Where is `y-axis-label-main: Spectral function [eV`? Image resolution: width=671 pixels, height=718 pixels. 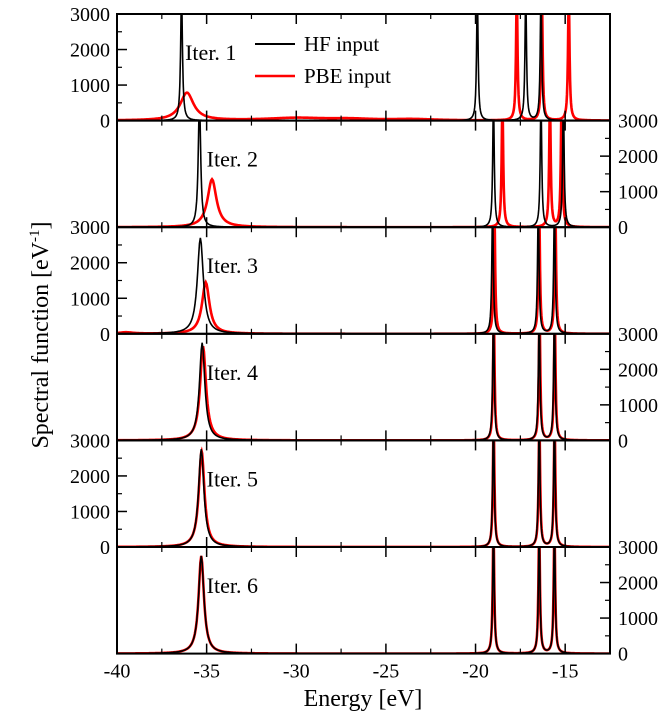
y-axis-label-main: Spectral function [eV is located at coordinates (41, 344).